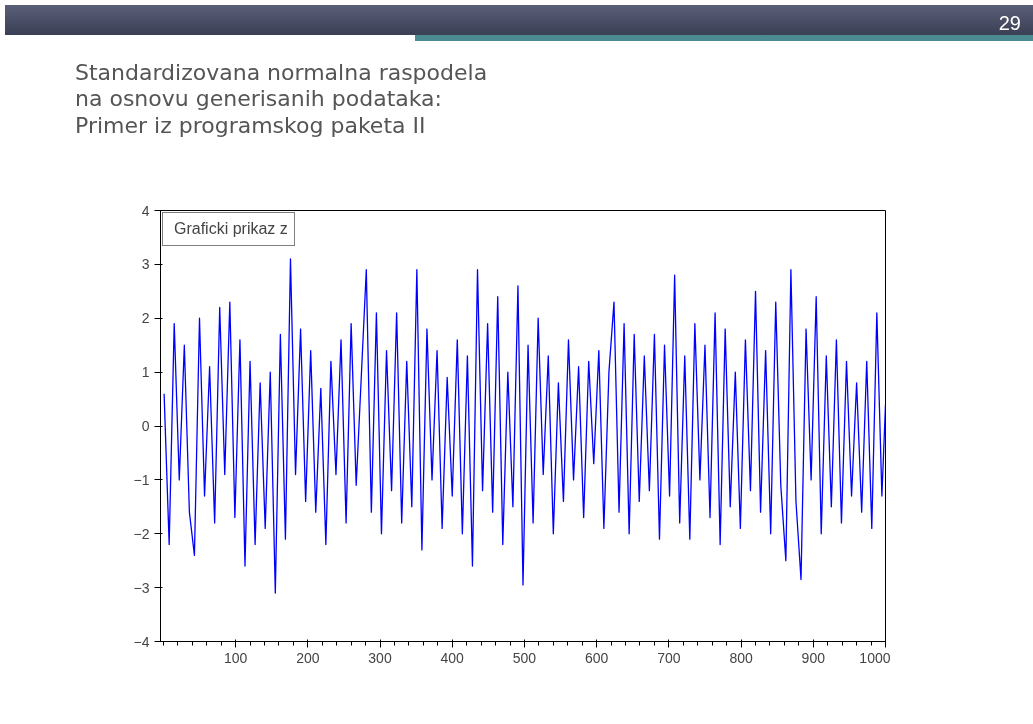  What do you see at coordinates (141, 479) in the screenshot?
I see `y-tick-label: −1` at bounding box center [141, 479].